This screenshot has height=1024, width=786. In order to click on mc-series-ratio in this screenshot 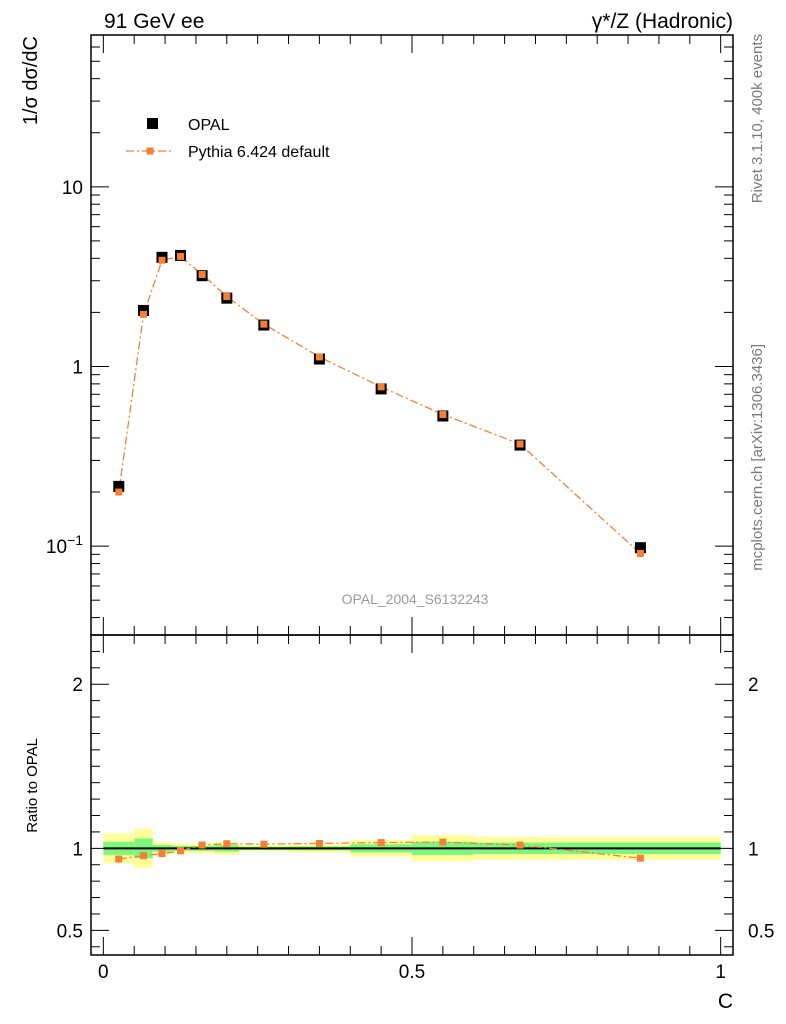, I will do `click(379, 850)`.